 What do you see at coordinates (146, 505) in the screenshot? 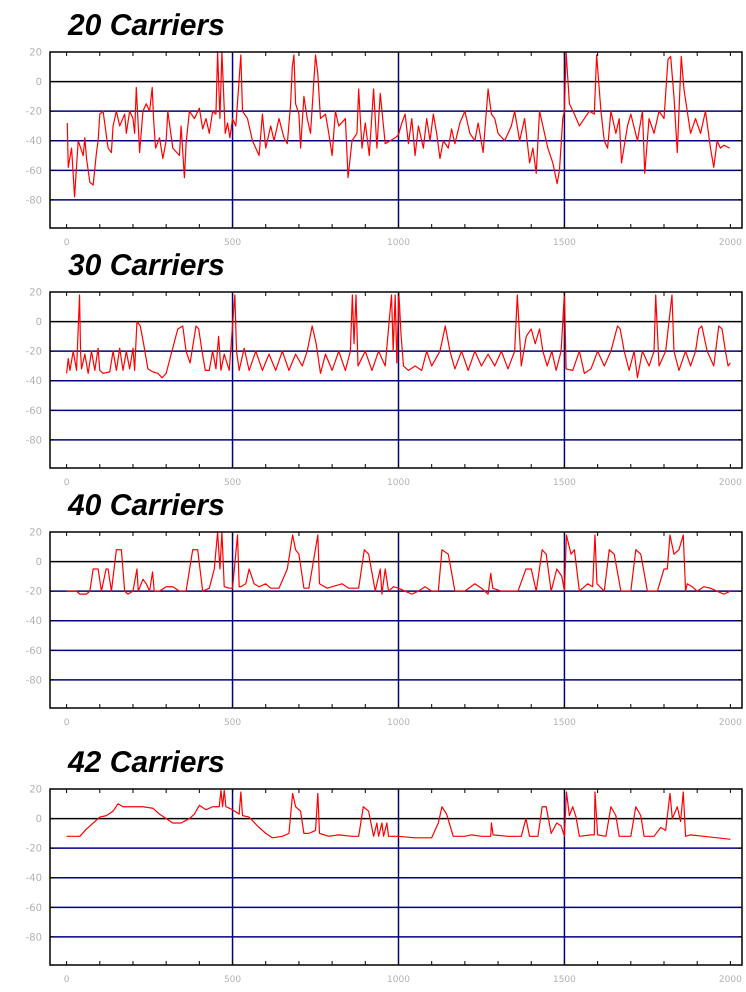
I see `chart-title: 40 Carriers` at bounding box center [146, 505].